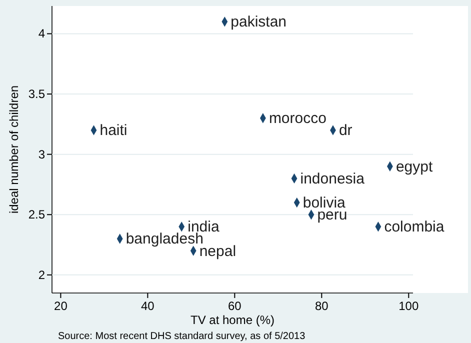  I want to click on x-tick-label: 80, so click(321, 306).